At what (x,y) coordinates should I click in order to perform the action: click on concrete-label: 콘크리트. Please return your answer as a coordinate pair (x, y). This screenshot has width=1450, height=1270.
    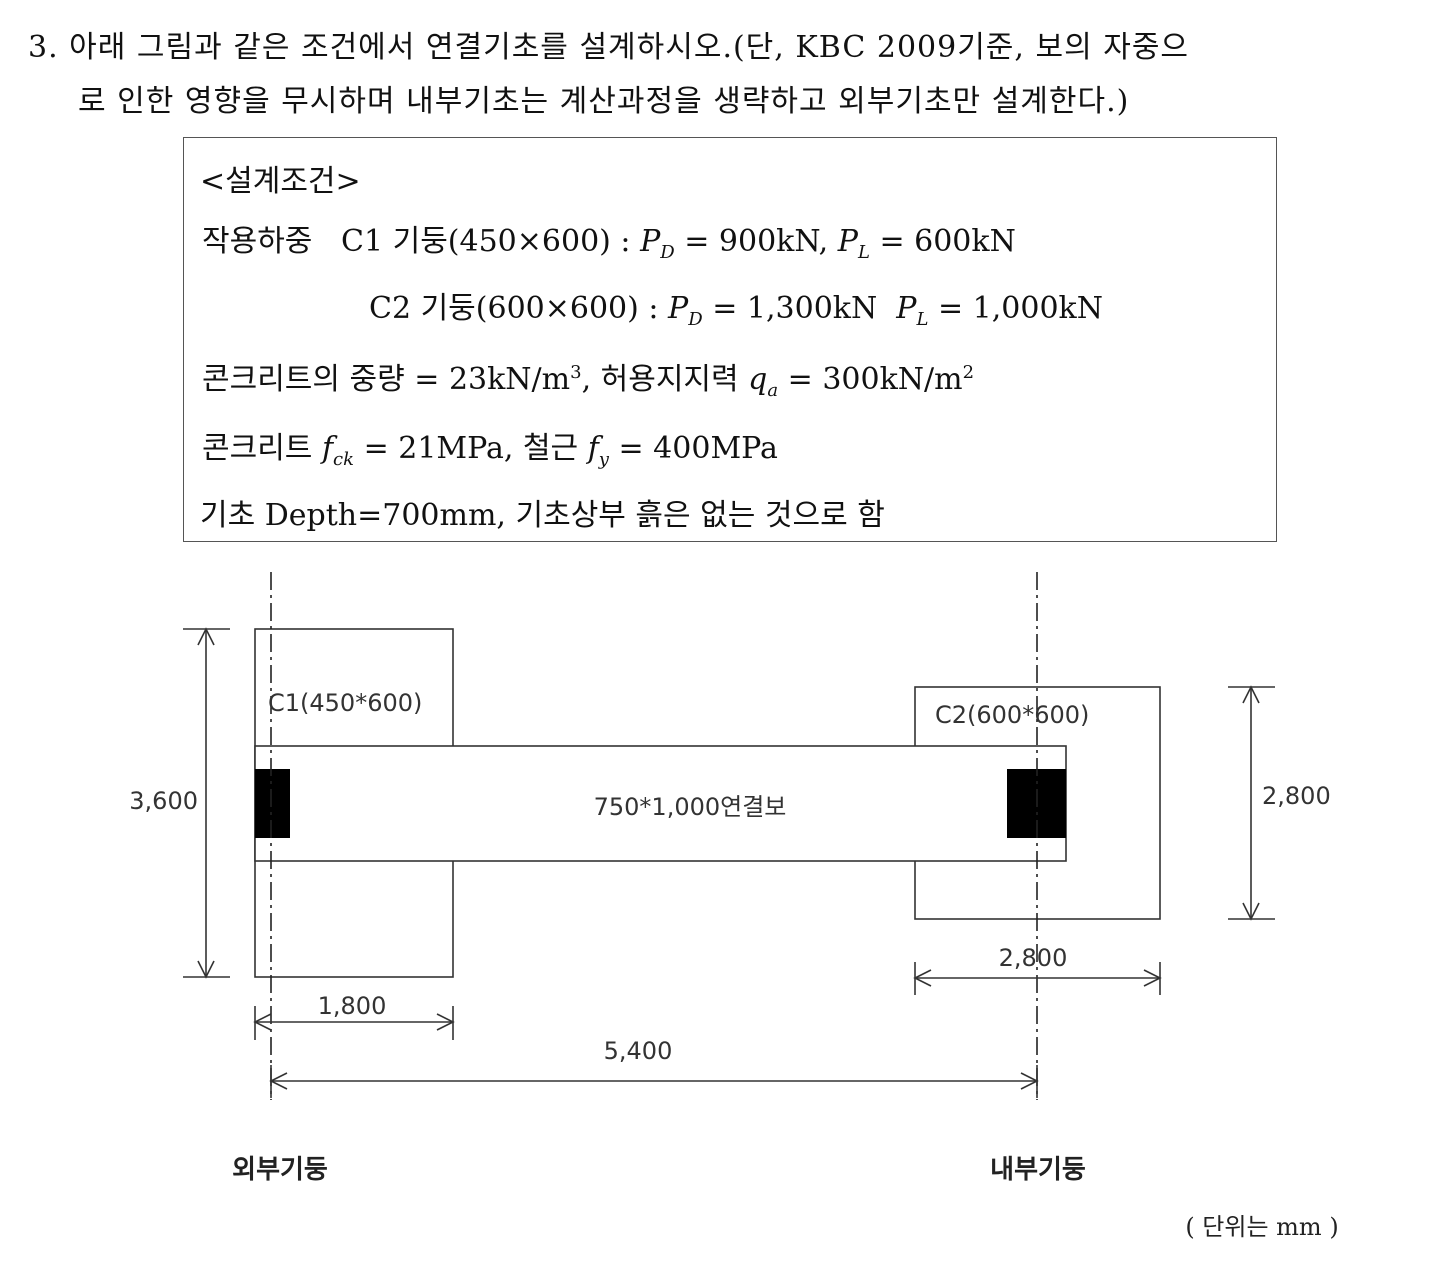
    Looking at the image, I should click on (262, 448).